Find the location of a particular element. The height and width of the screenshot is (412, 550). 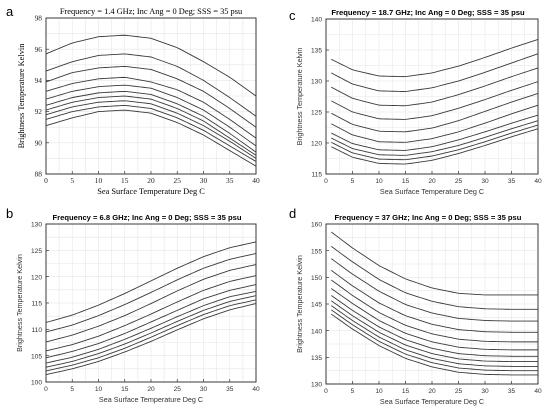

y-tick-label: 110 is located at coordinates (36, 330).